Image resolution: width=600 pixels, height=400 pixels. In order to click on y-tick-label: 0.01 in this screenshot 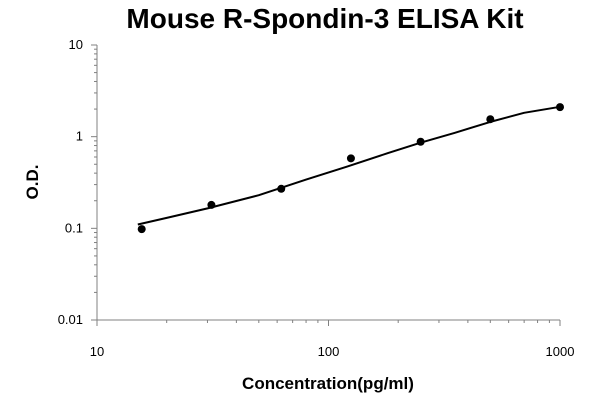, I will do `click(70, 319)`.